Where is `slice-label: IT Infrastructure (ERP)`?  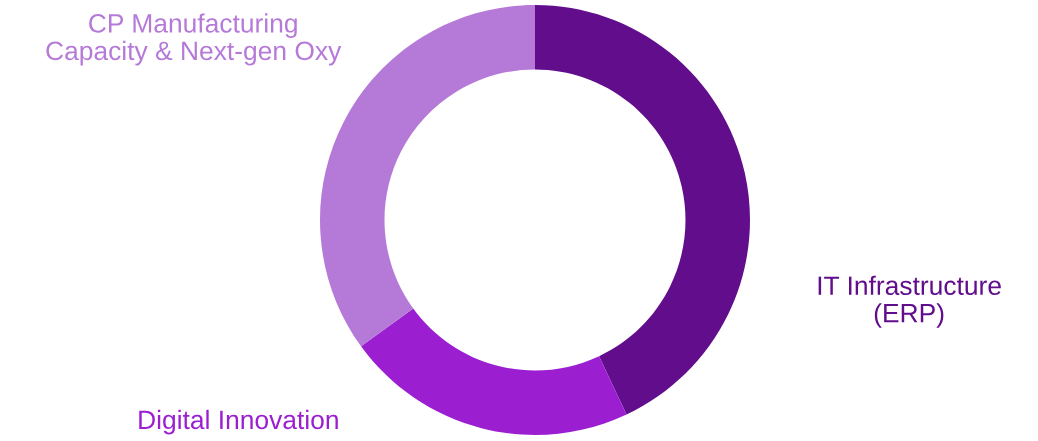
slice-label: IT Infrastructure (ERP) is located at coordinates (909, 301).